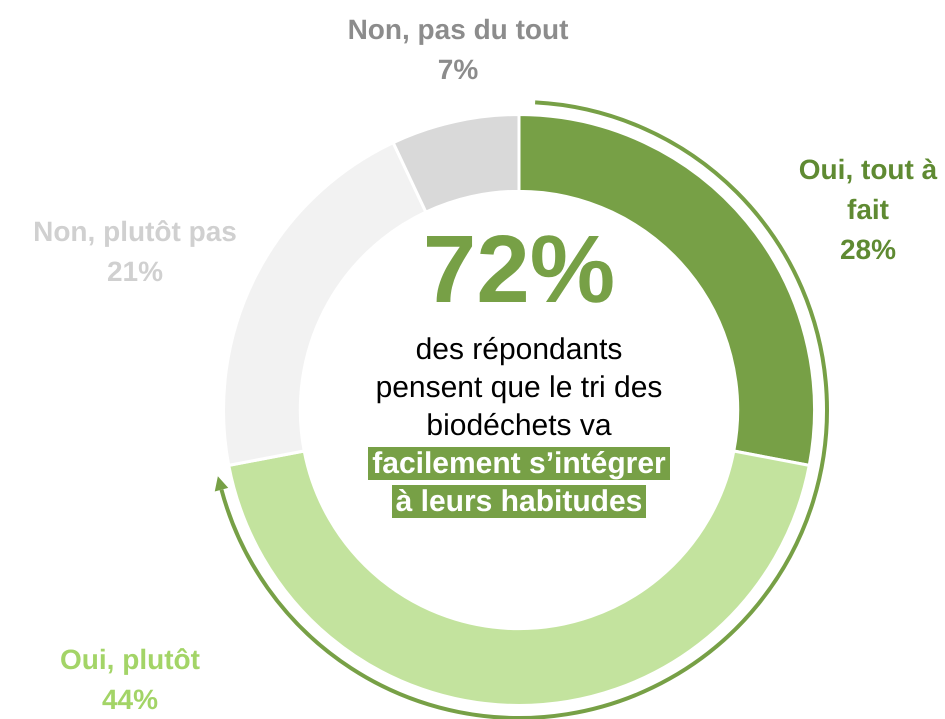 This screenshot has height=719, width=945. What do you see at coordinates (868, 190) in the screenshot?
I see `slice-label: Oui, tout à fait` at bounding box center [868, 190].